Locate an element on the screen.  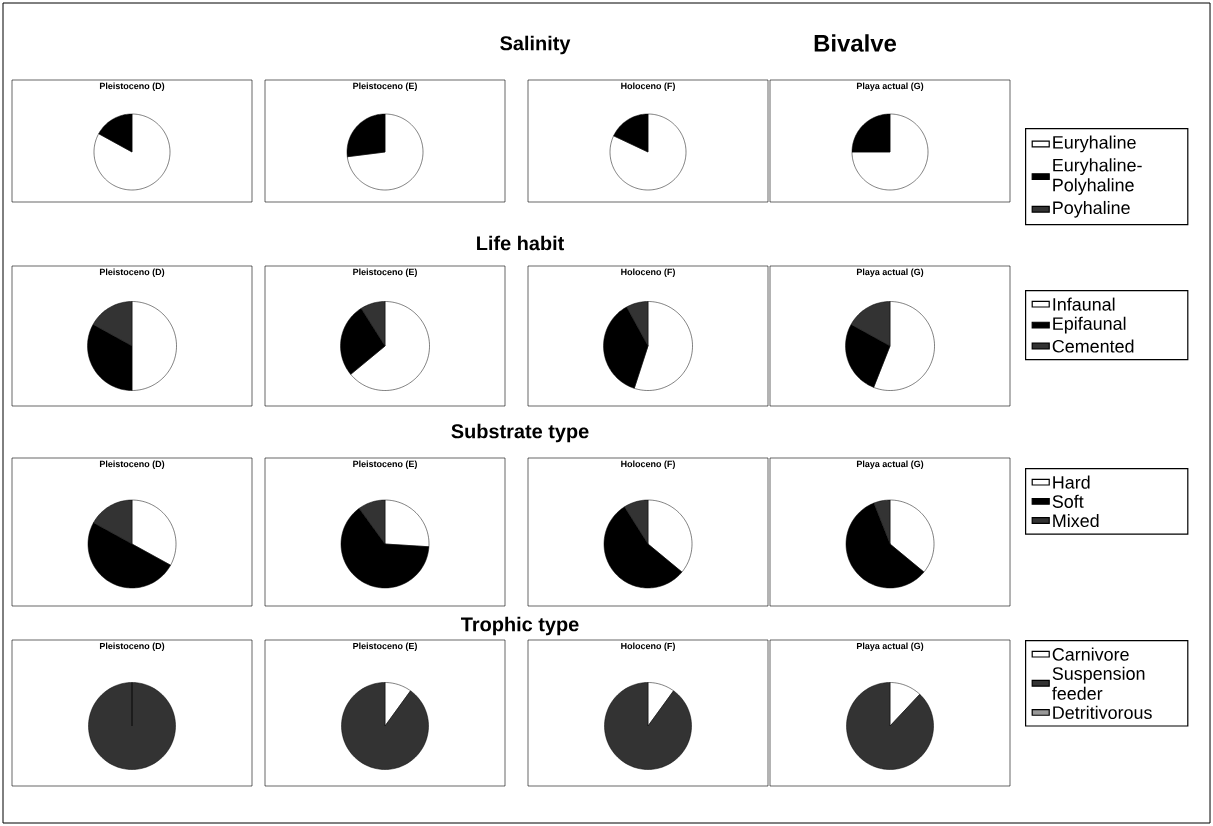
text: Substrate type is located at coordinates (520, 433).